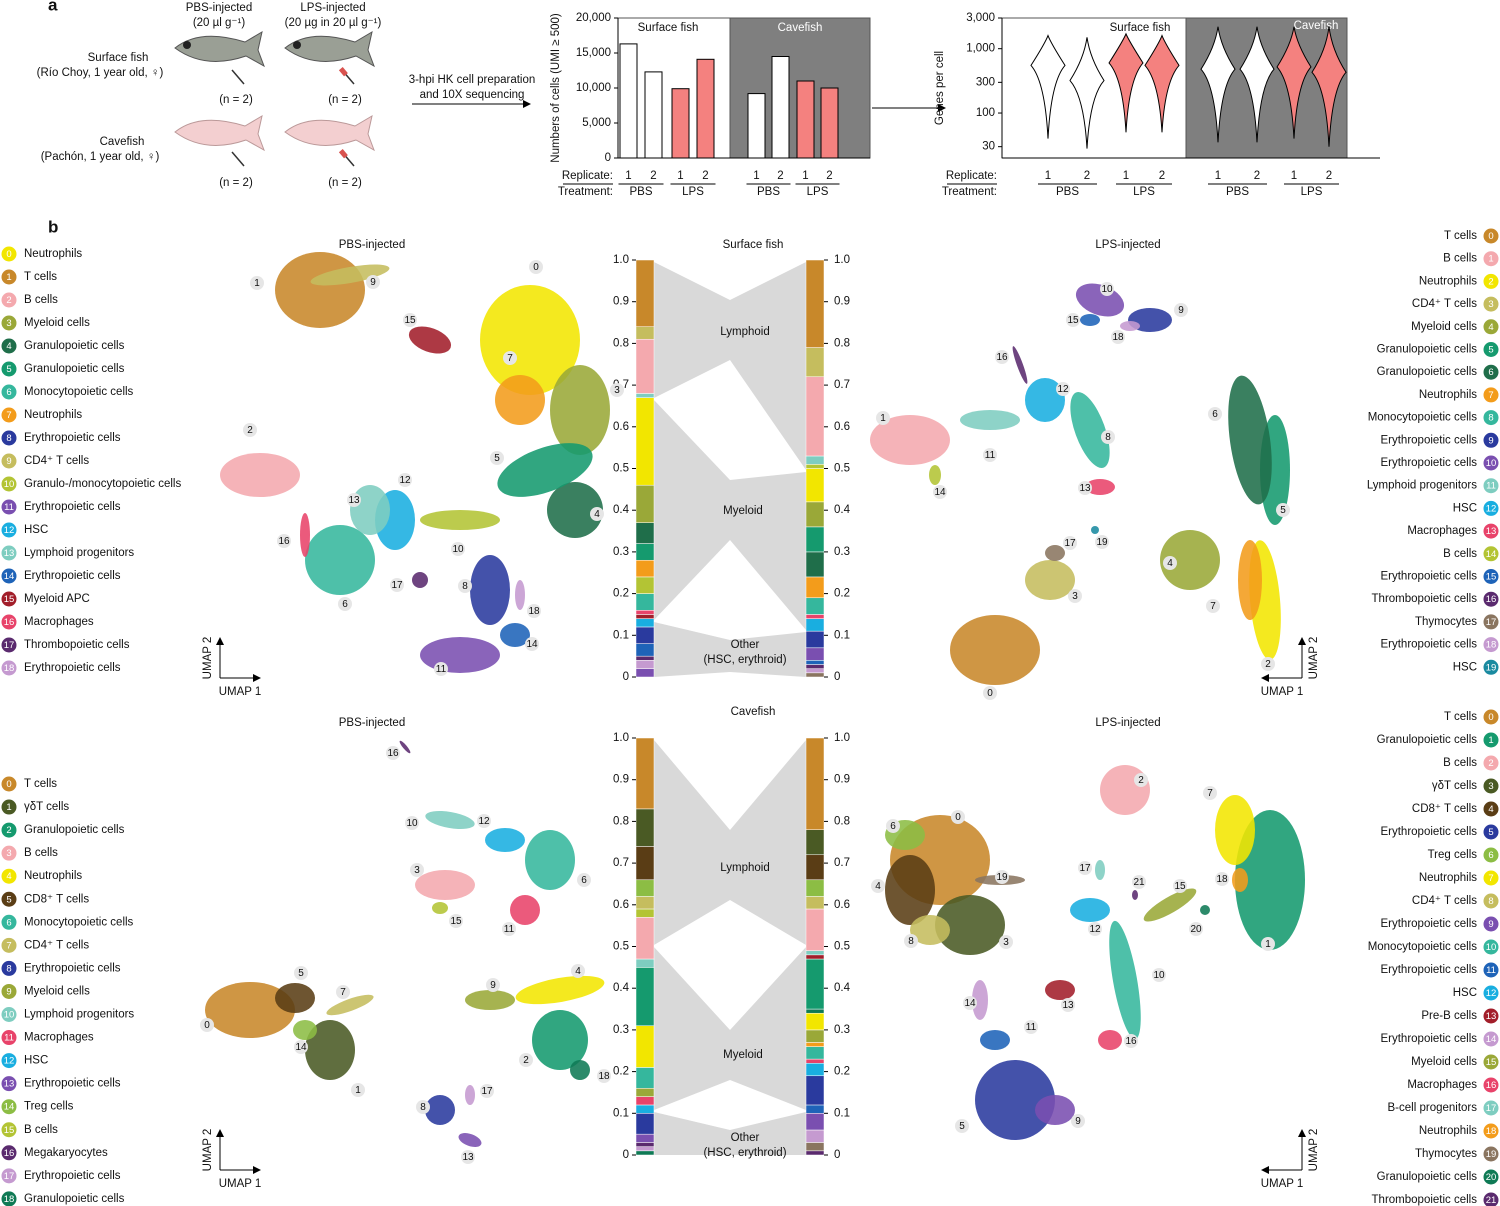 This screenshot has height=1206, width=1500. I want to click on y-tick-label: 0.6, so click(842, 427).